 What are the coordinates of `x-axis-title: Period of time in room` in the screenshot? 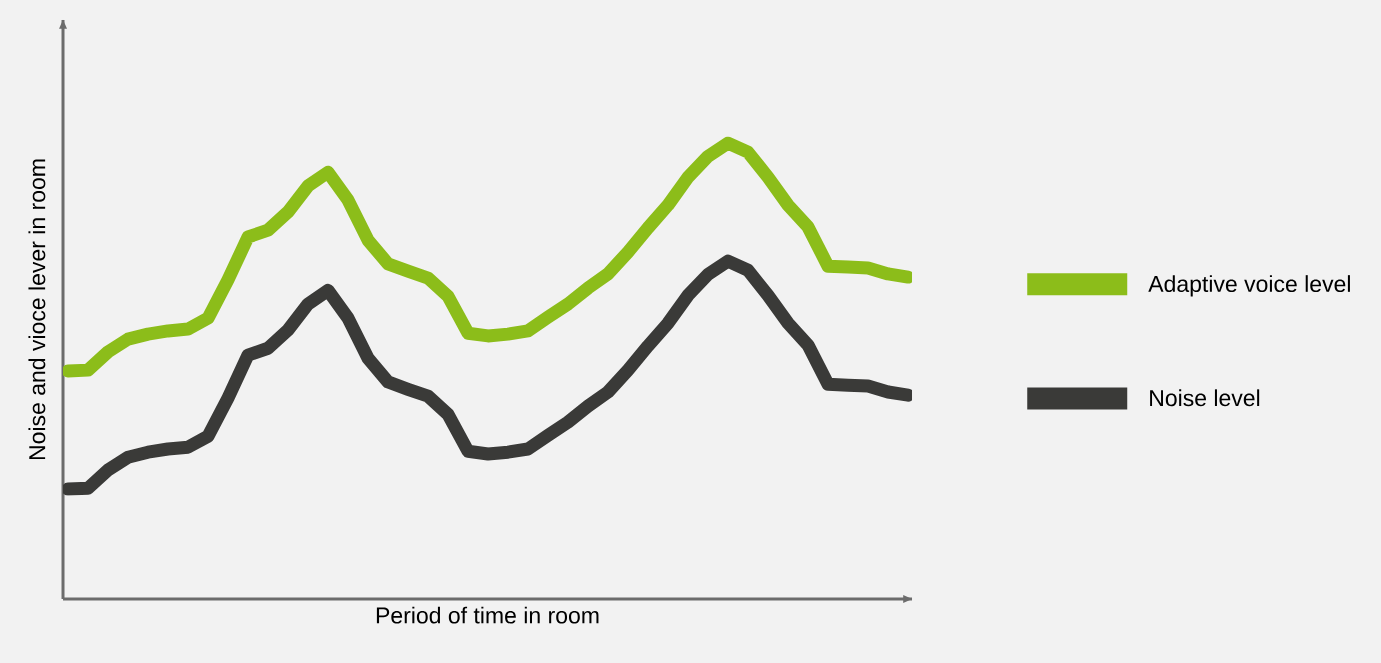 It's located at (487, 615).